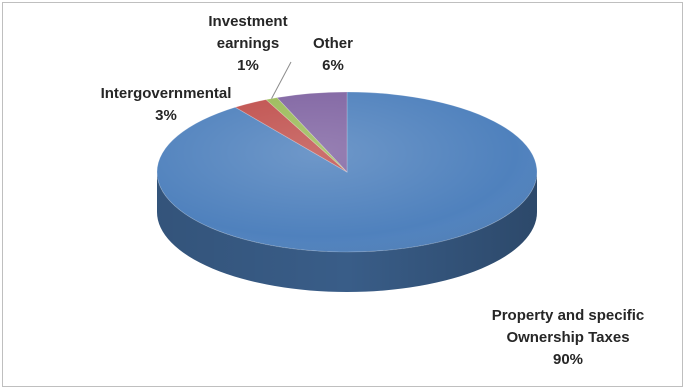 Image resolution: width=687 pixels, height=391 pixels. Describe the element at coordinates (166, 93) in the screenshot. I see `pie-category-label-1: Intergovernmental` at that location.